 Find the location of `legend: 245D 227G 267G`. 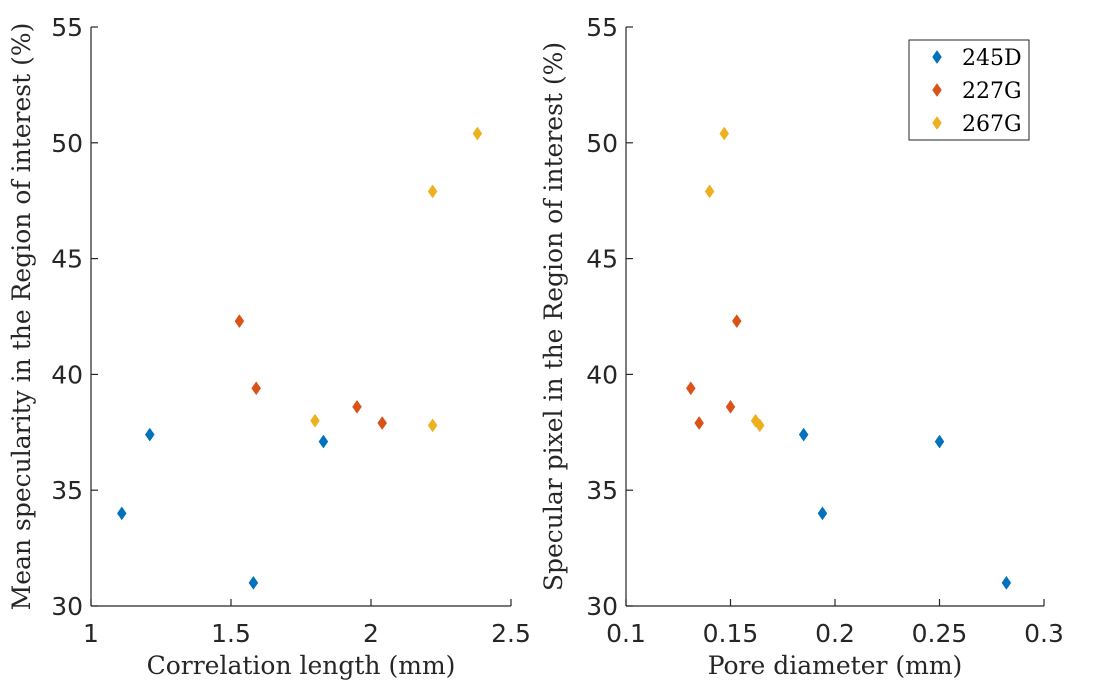

legend: 245D 227G 267G is located at coordinates (969, 90).